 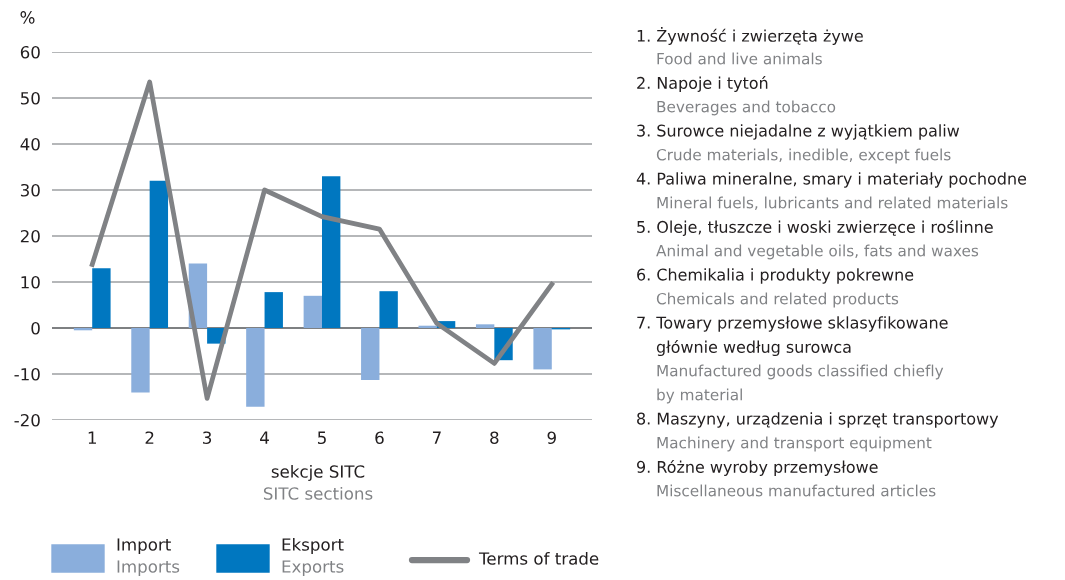 I want to click on legend-label: Eksport Exports, so click(x=313, y=557).